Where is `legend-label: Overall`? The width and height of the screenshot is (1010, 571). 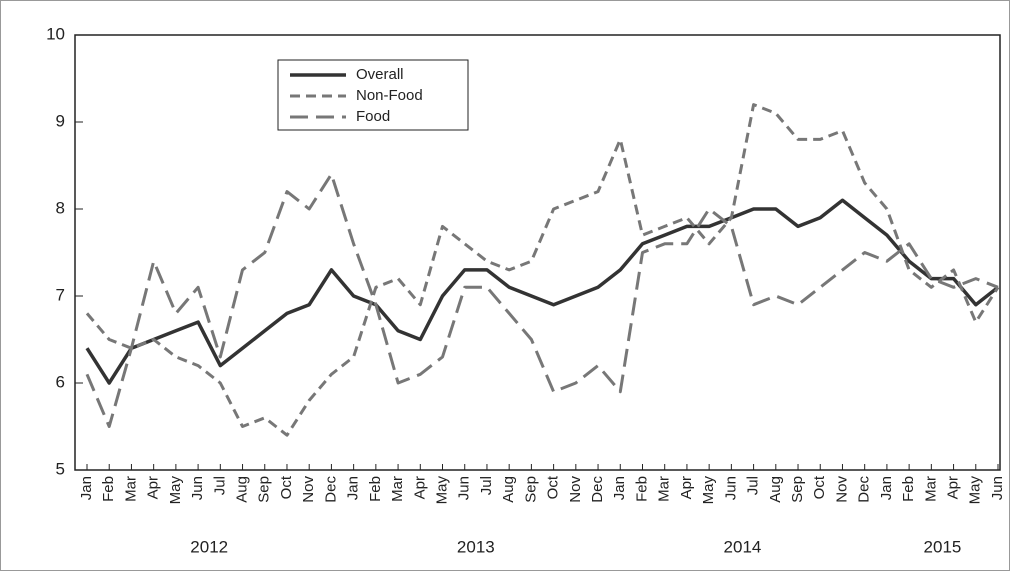
legend-label: Overall is located at coordinates (380, 74).